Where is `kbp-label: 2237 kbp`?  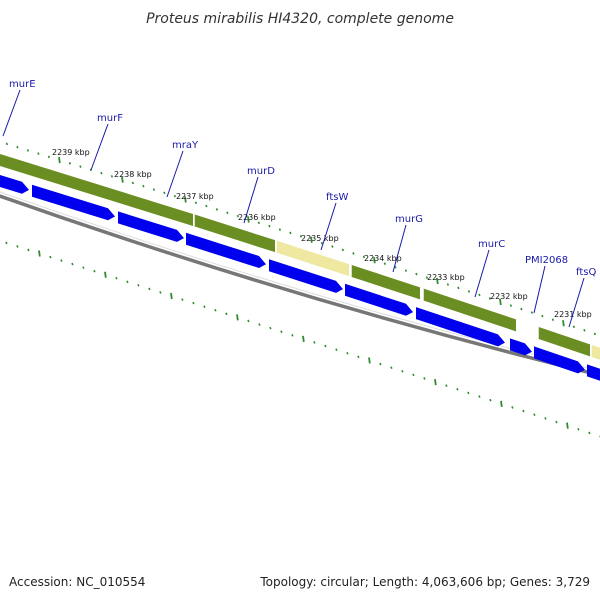
kbp-label: 2237 kbp is located at coordinates (195, 196).